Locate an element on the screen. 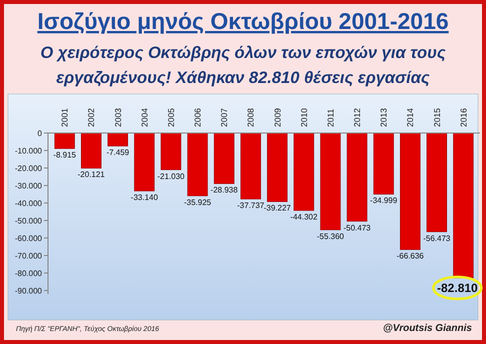 Image resolution: width=486 pixels, height=344 pixels. data-label: -33.140 is located at coordinates (144, 197).